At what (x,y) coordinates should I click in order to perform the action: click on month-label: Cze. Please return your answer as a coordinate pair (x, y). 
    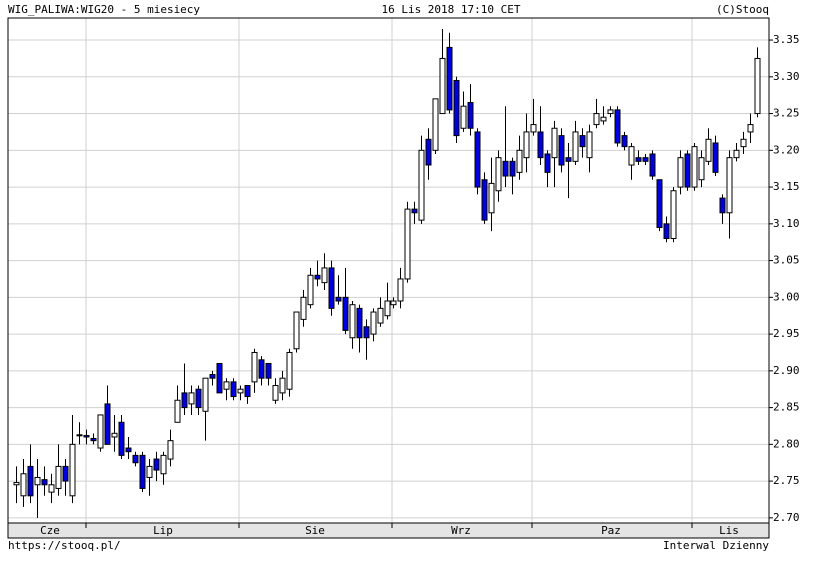
    Looking at the image, I should click on (50, 530).